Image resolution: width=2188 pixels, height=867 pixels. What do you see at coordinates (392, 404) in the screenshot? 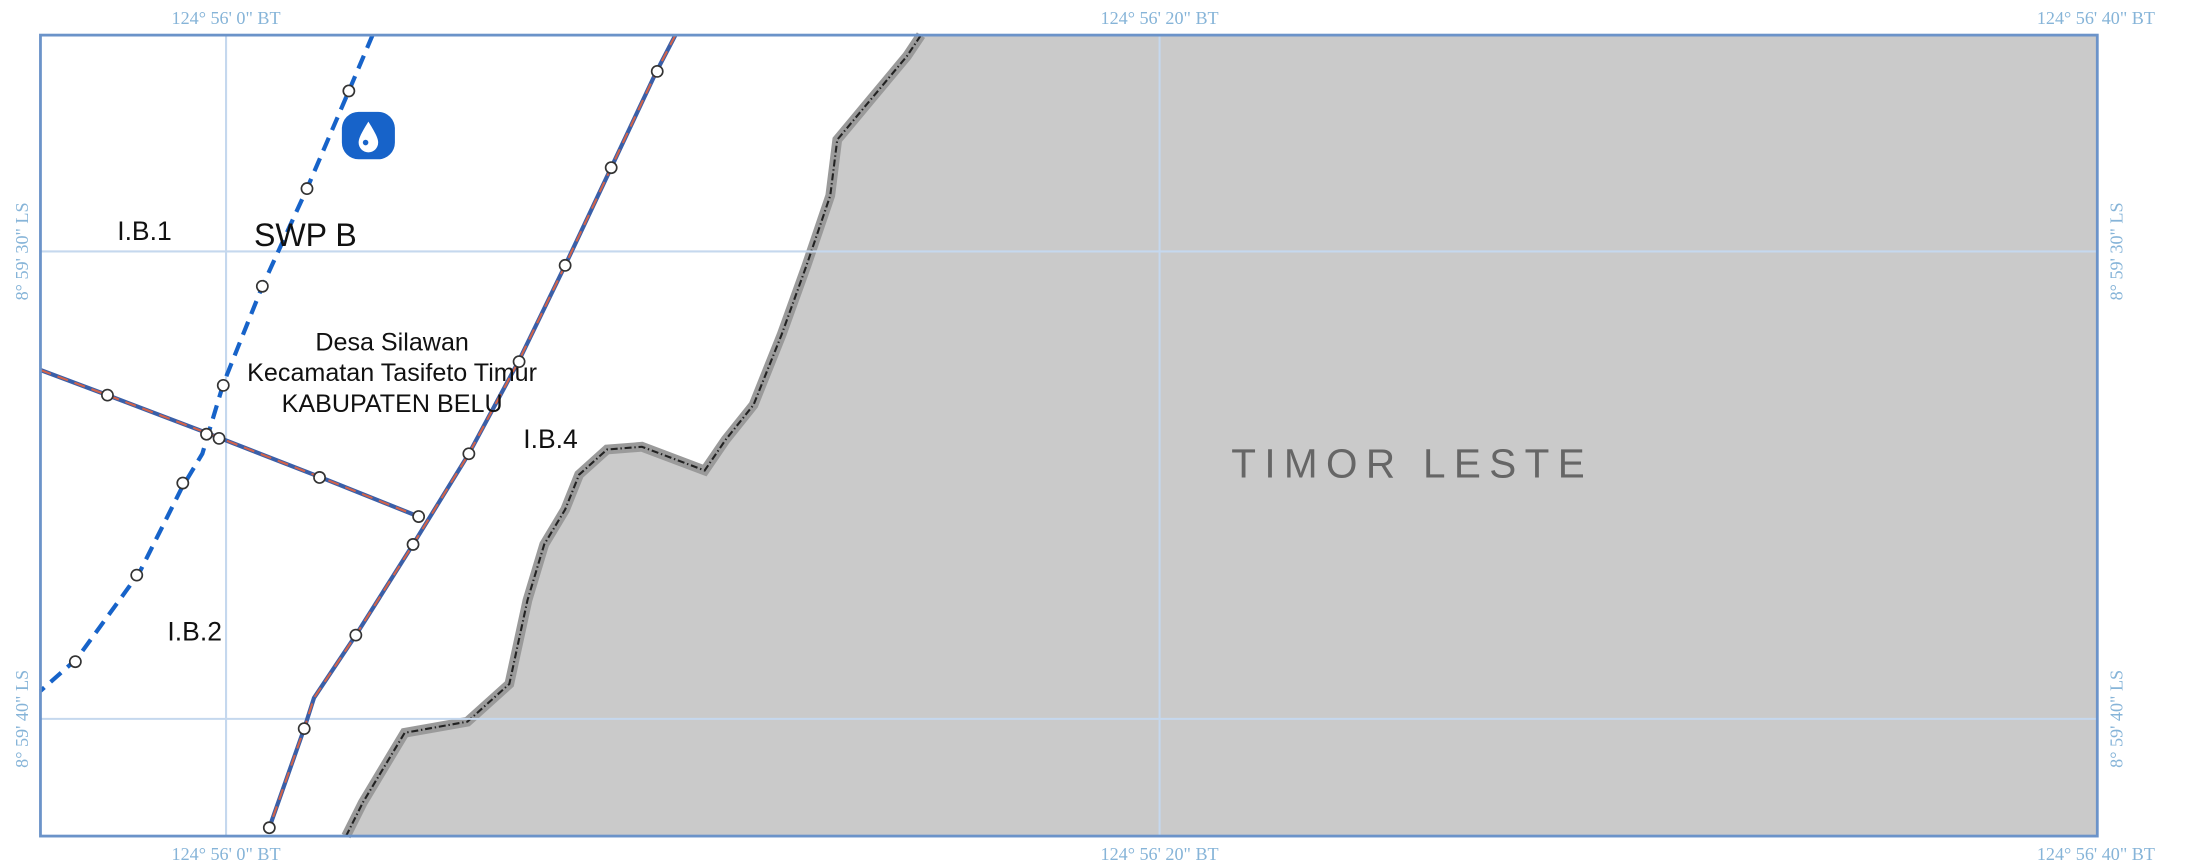
I see `regency-label: KABUPATEN BELU` at bounding box center [392, 404].